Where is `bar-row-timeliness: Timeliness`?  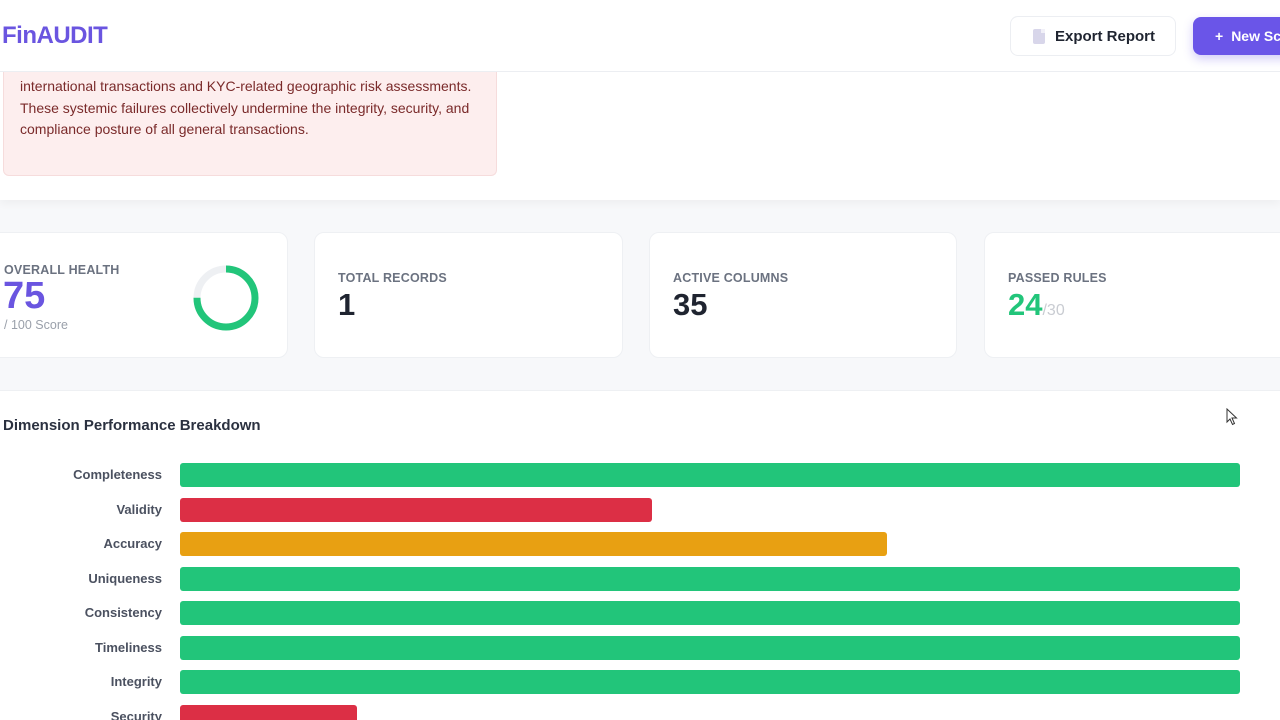 bar-row-timeliness: Timeliness is located at coordinates (640, 647).